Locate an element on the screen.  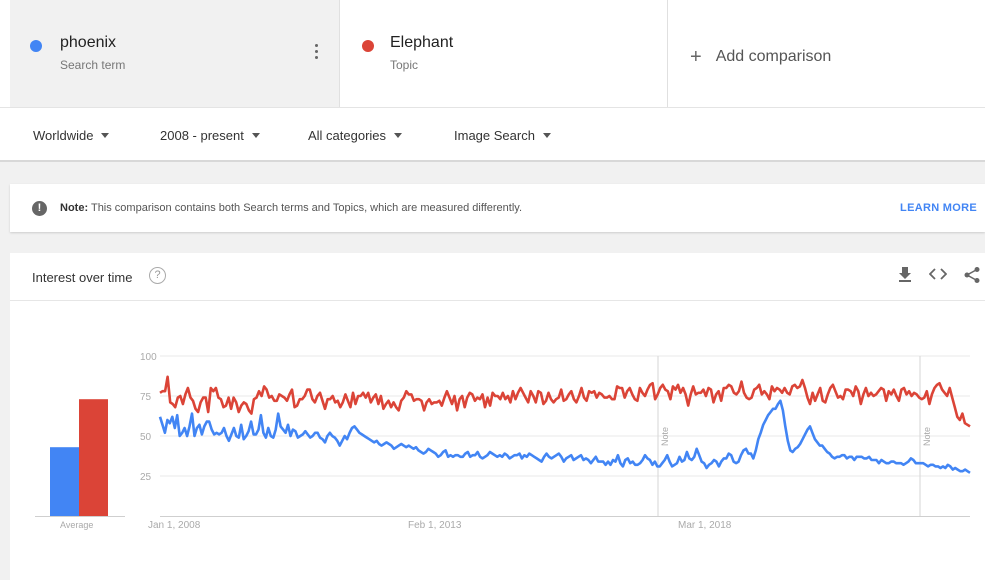
property-filter: Image Search is located at coordinates (502, 135).